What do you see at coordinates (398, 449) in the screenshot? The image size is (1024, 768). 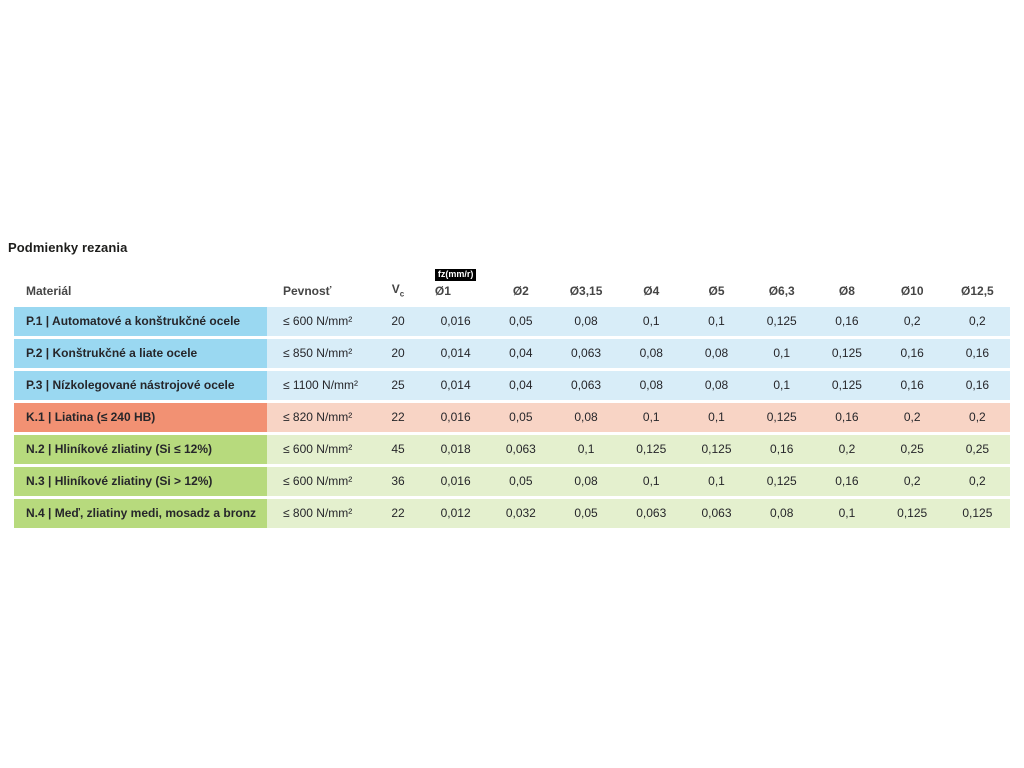 I see `vc-cell: 45` at bounding box center [398, 449].